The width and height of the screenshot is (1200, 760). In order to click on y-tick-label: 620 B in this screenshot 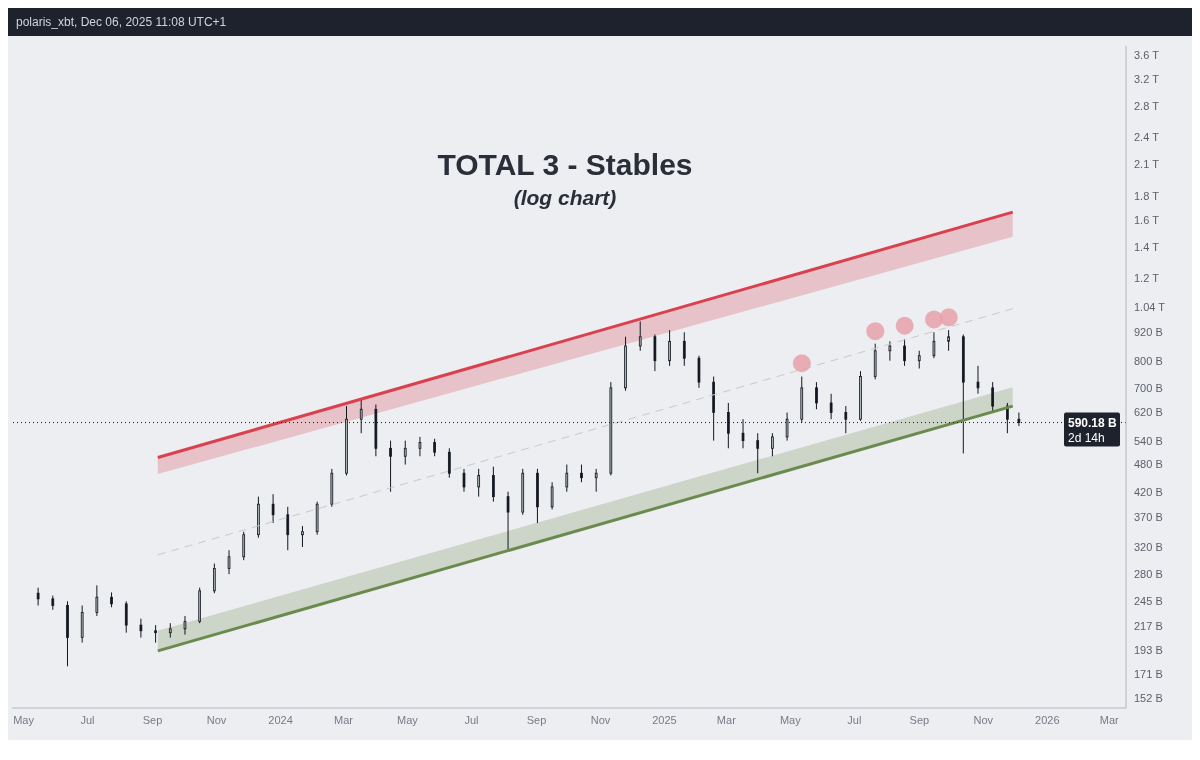, I will do `click(1148, 412)`.